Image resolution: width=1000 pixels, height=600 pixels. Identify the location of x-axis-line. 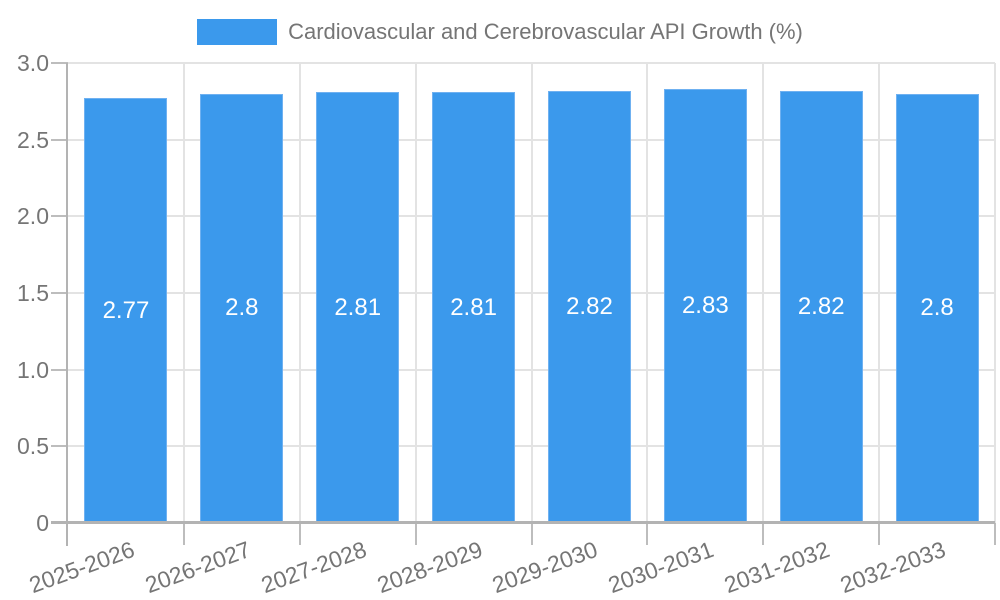
(523, 522).